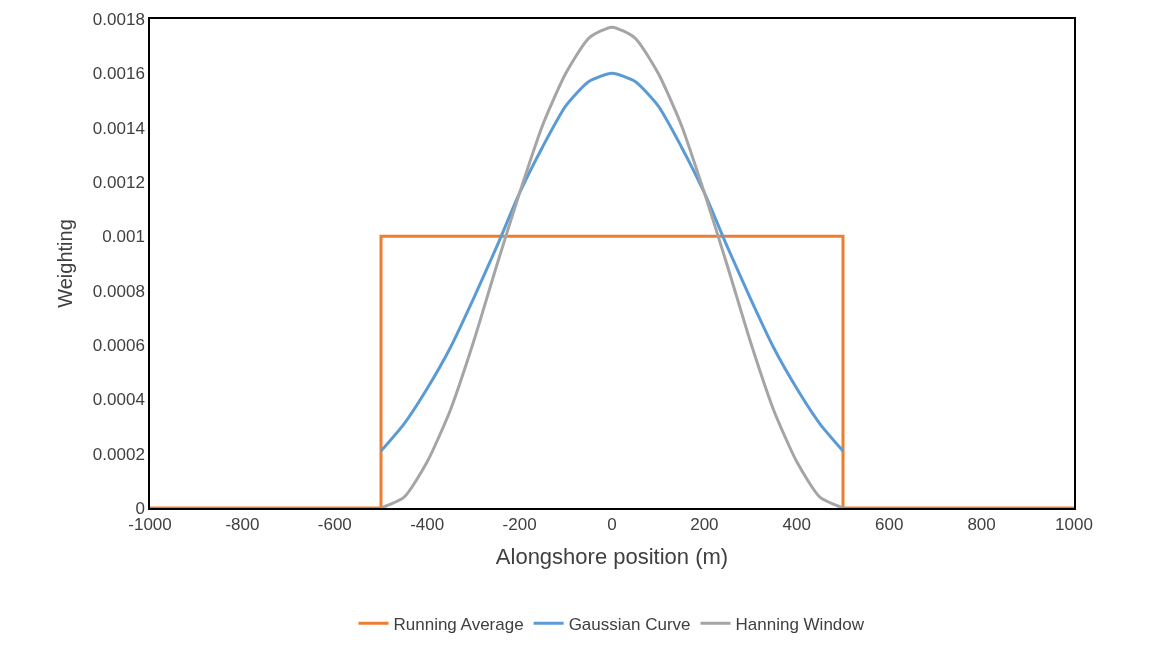 The image size is (1154, 652). Describe the element at coordinates (519, 525) in the screenshot. I see `x-tick-label: -200` at that location.